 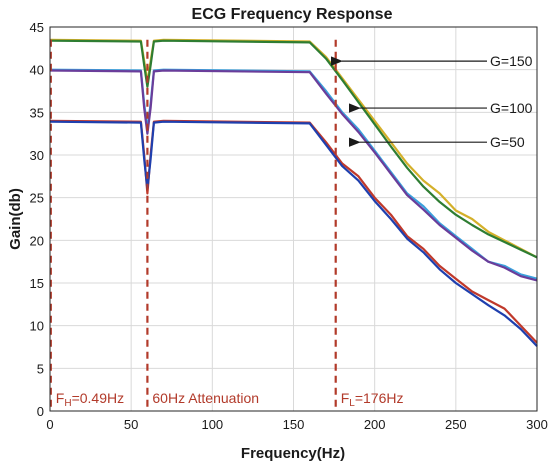 What do you see at coordinates (37, 70) in the screenshot?
I see `y-tick-label: 40` at bounding box center [37, 70].